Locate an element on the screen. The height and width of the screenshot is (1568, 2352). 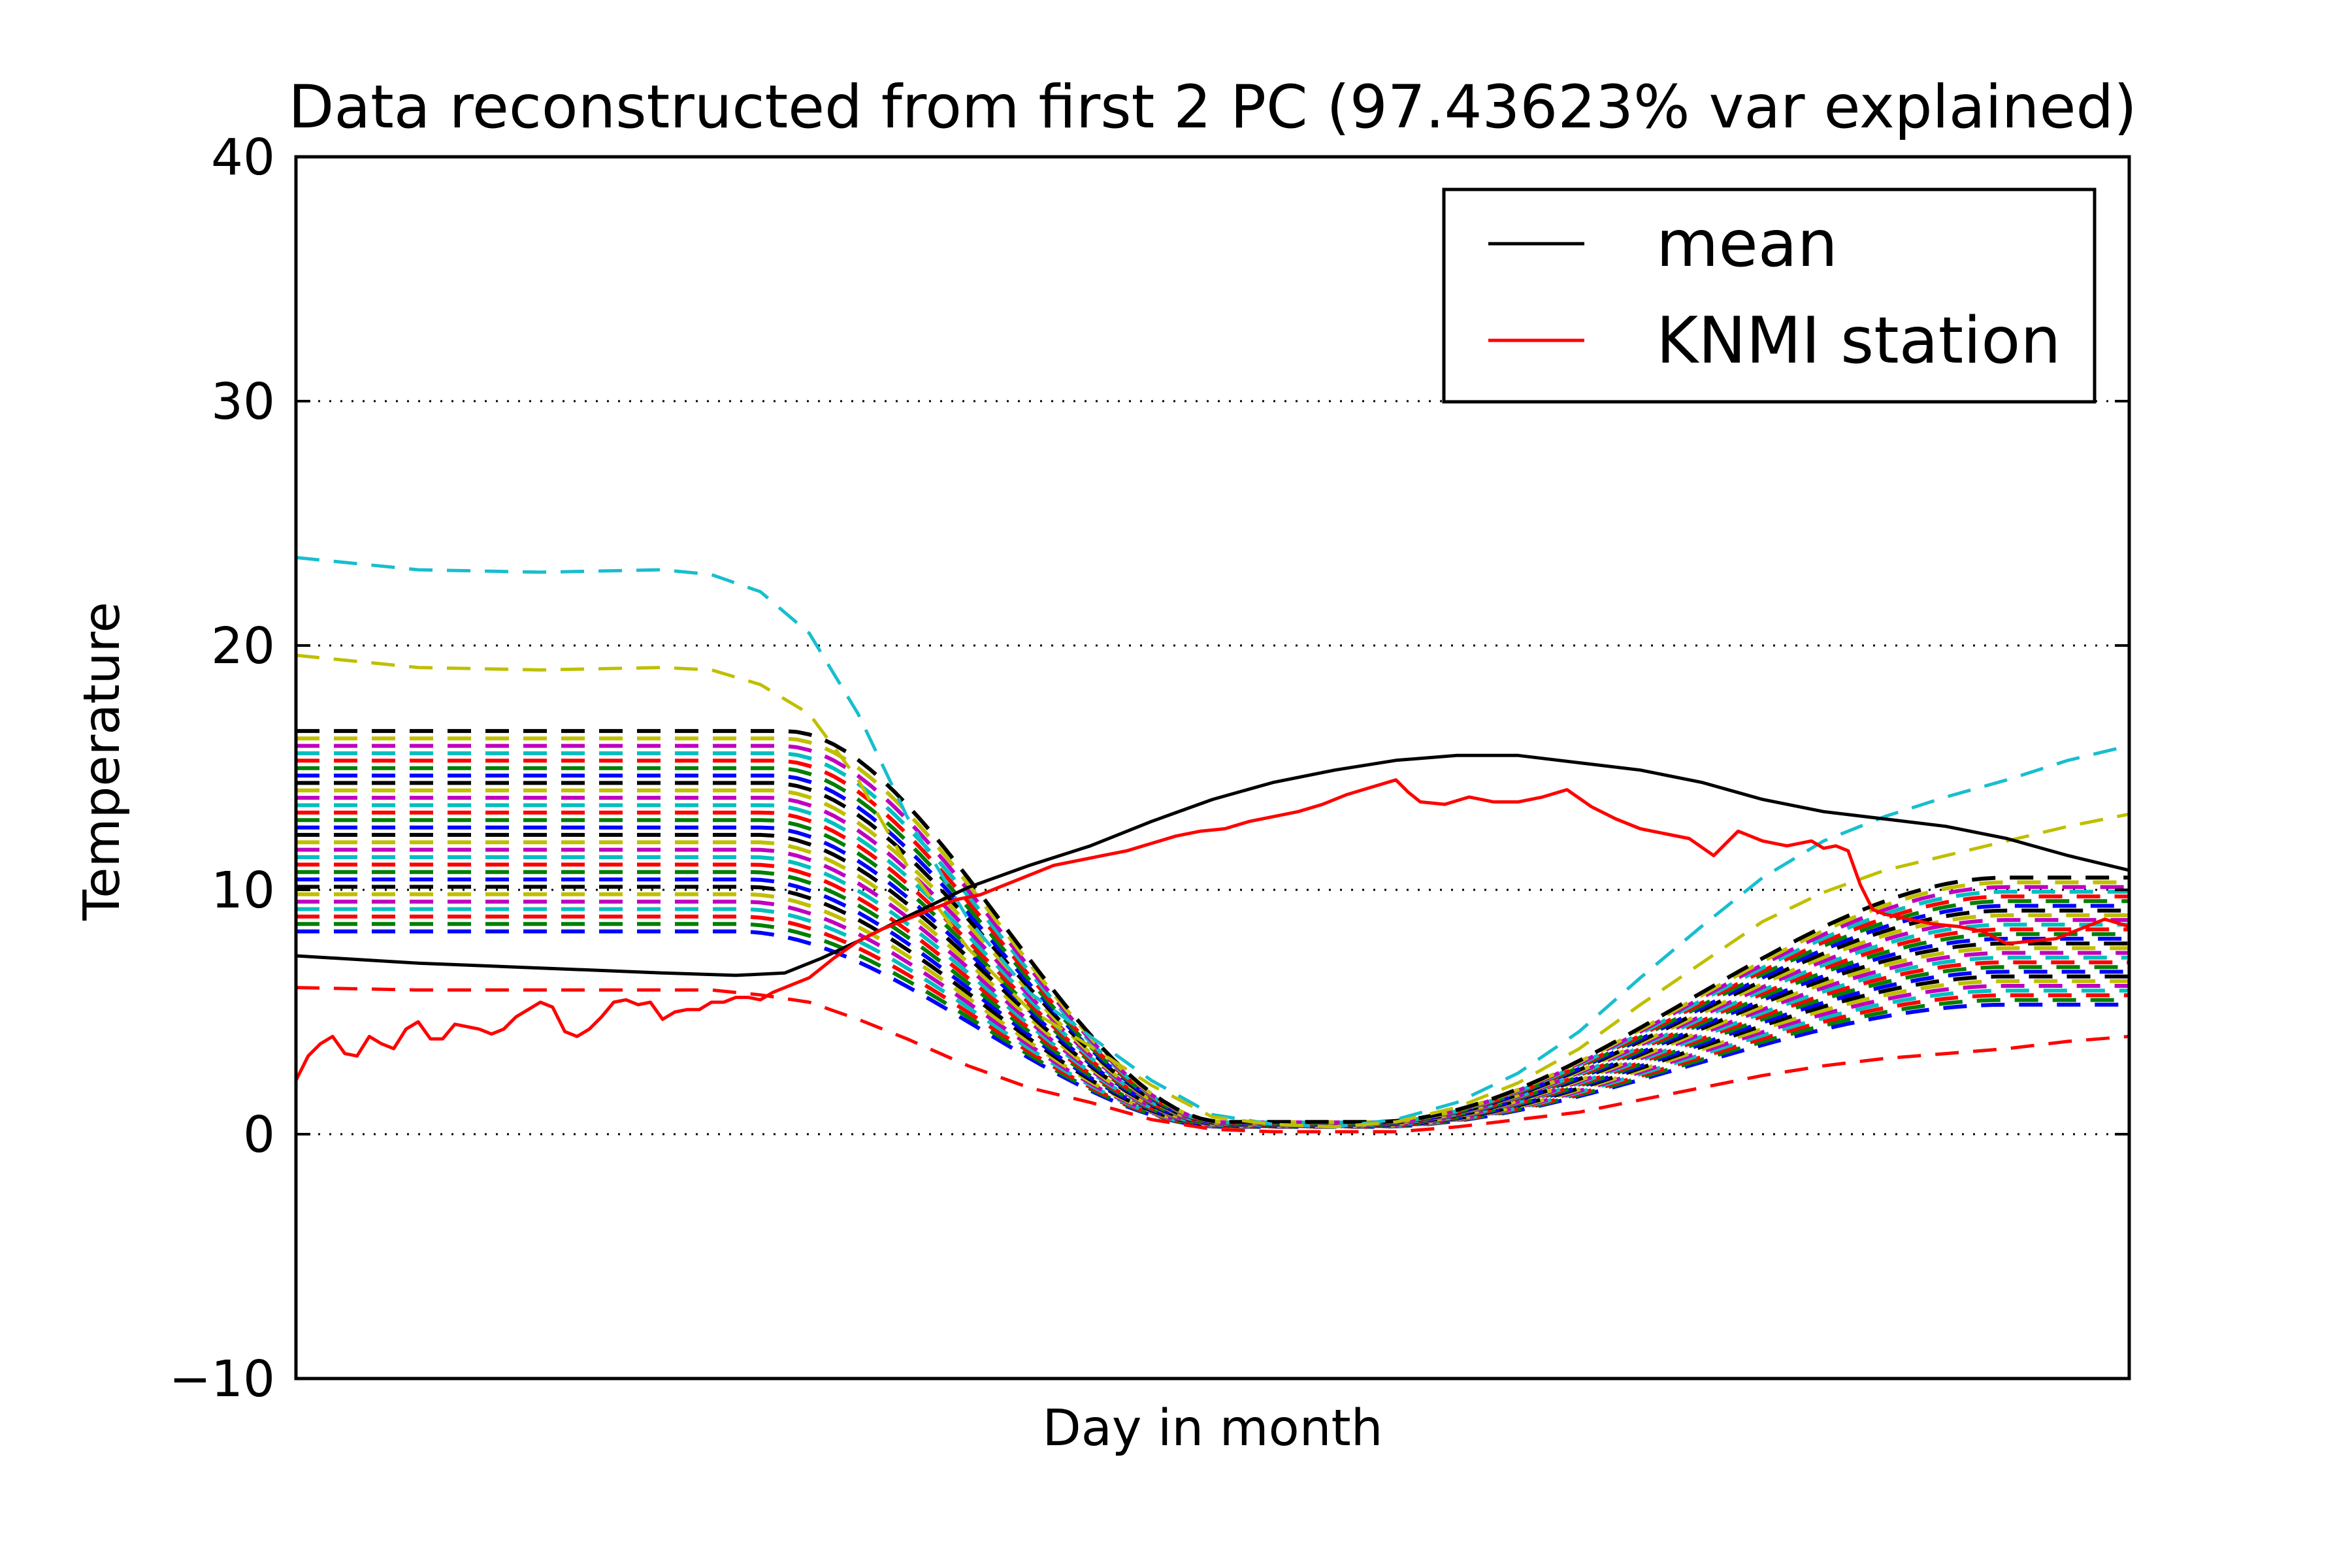
legend: mean KNMI station is located at coordinates (1769, 296).